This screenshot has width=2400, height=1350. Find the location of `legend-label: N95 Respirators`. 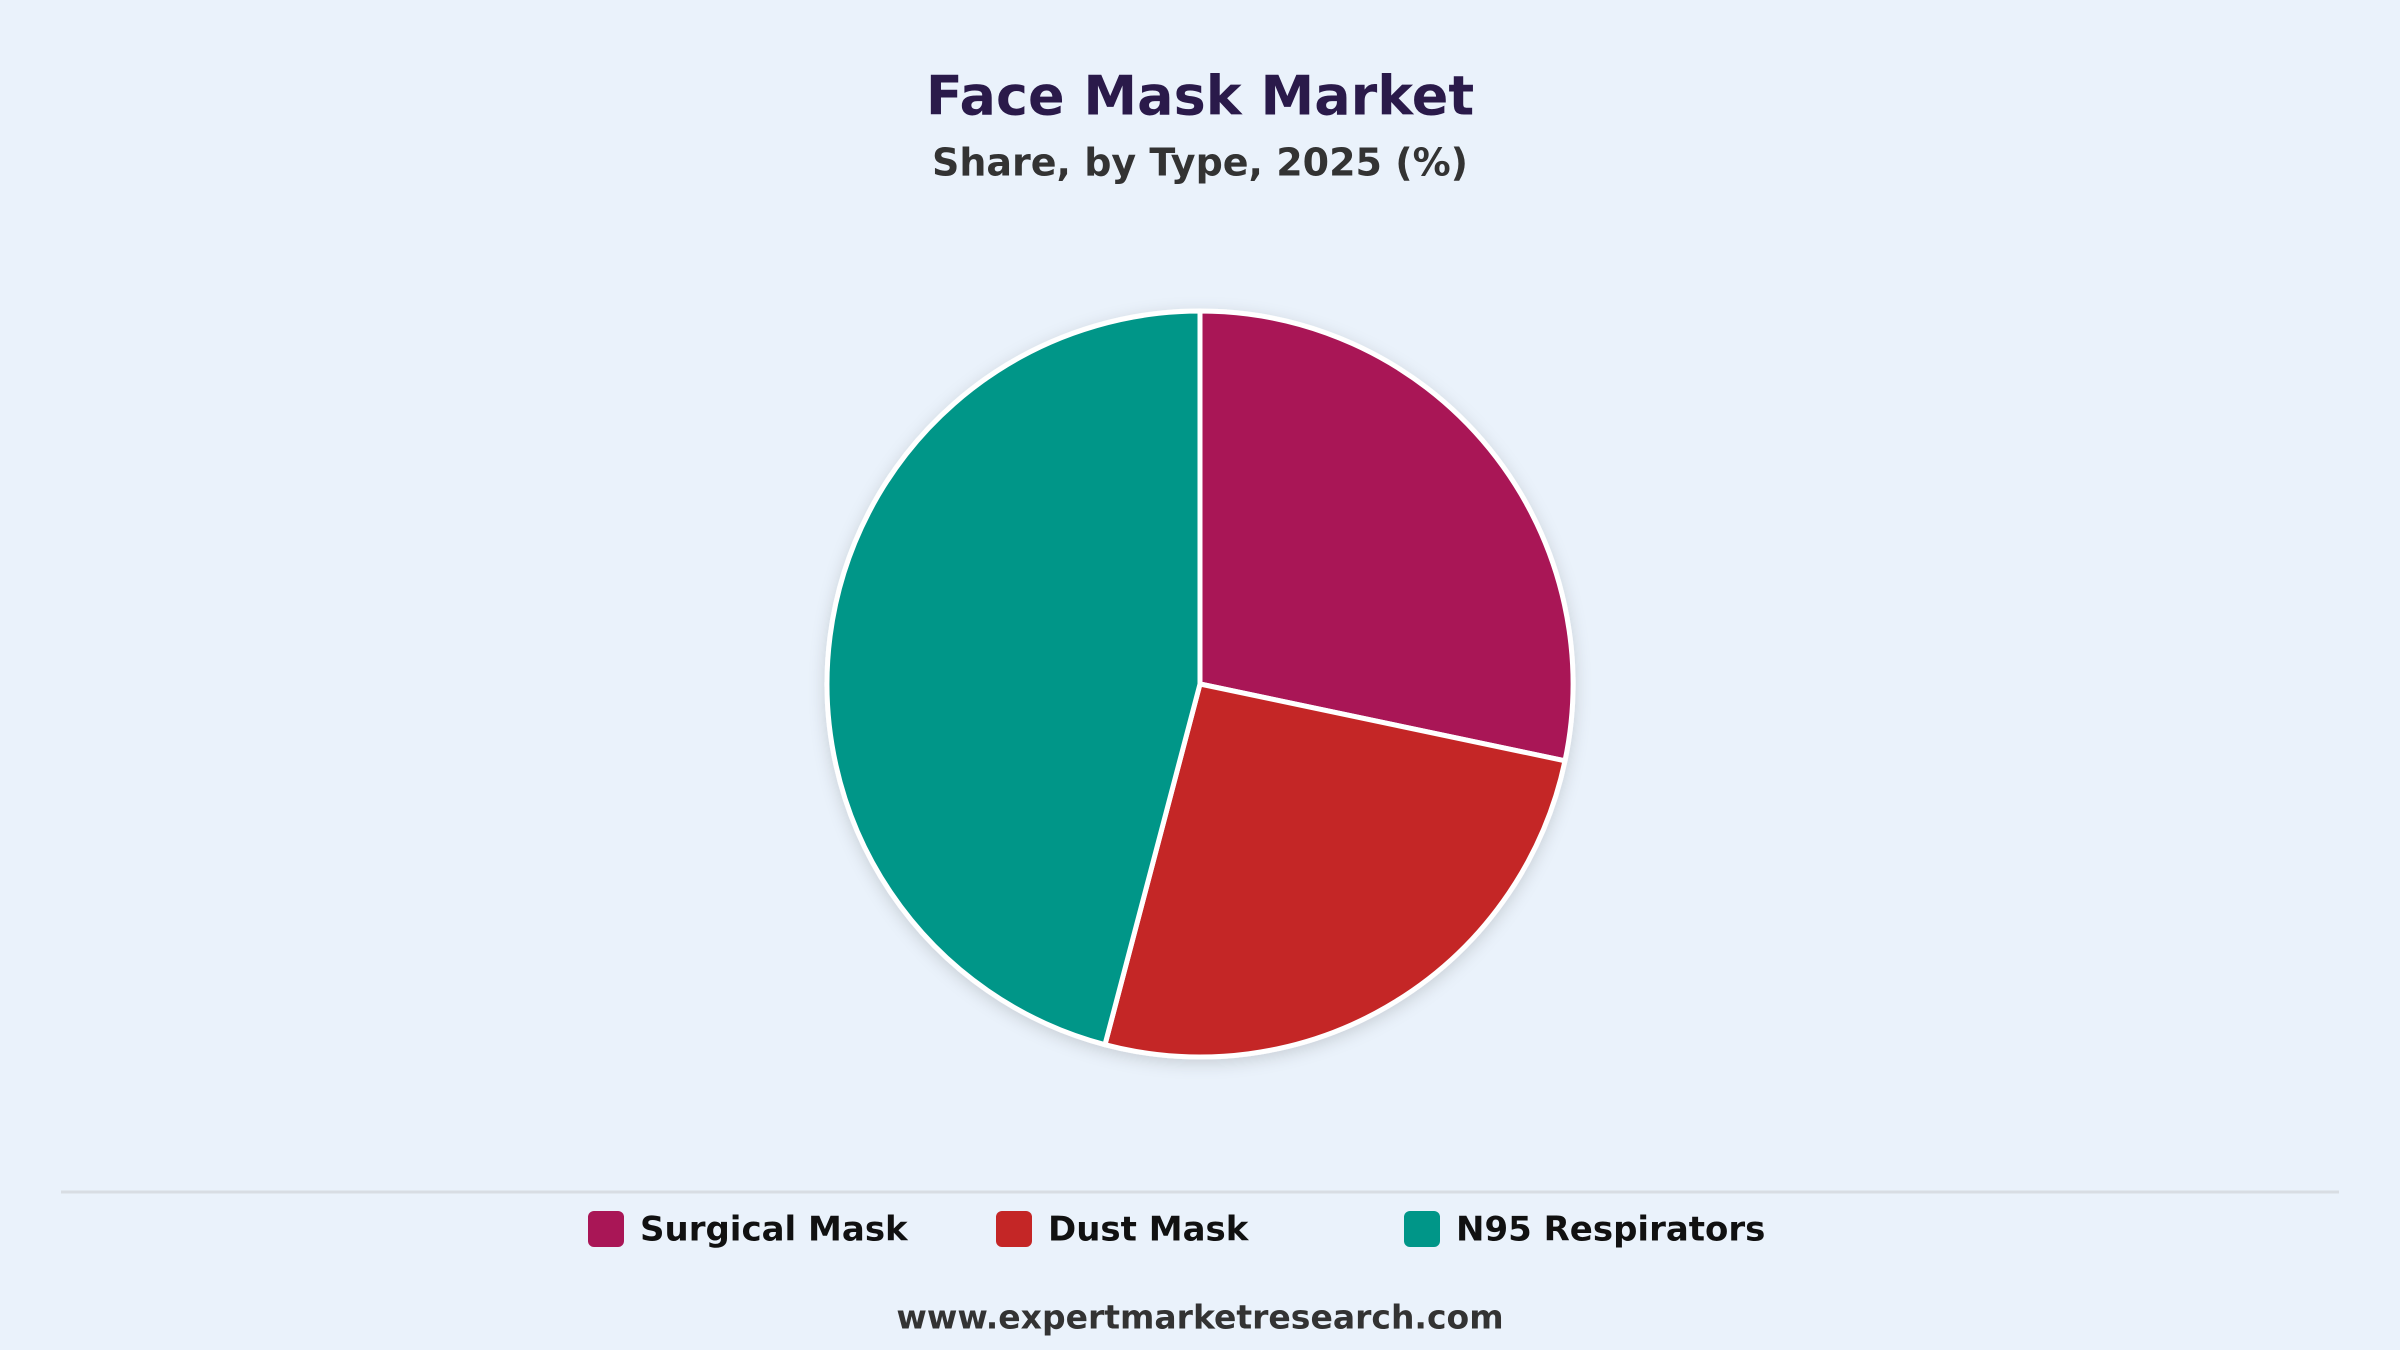

legend-label: N95 Respirators is located at coordinates (1610, 1230).